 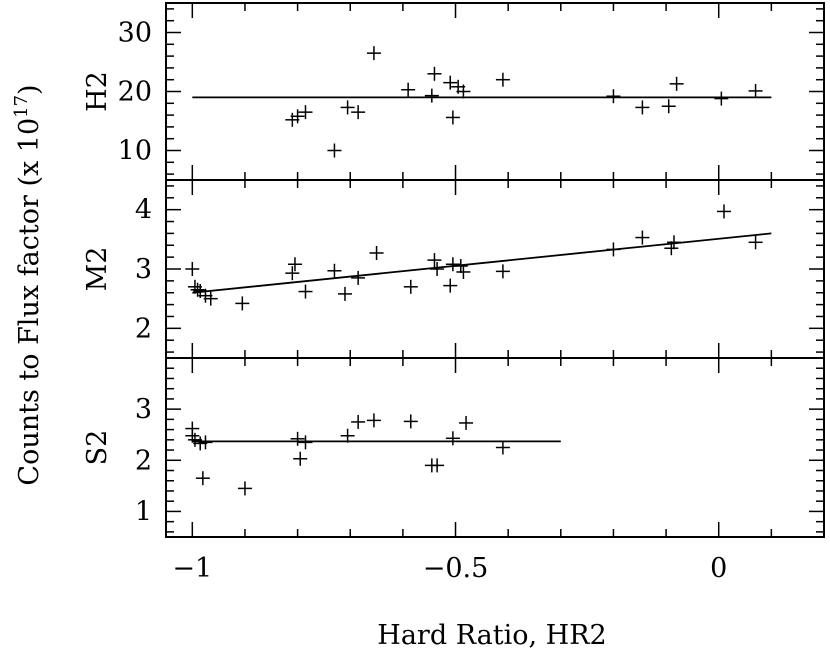 What do you see at coordinates (482, 263) in the screenshot?
I see `fit-line-m2` at bounding box center [482, 263].